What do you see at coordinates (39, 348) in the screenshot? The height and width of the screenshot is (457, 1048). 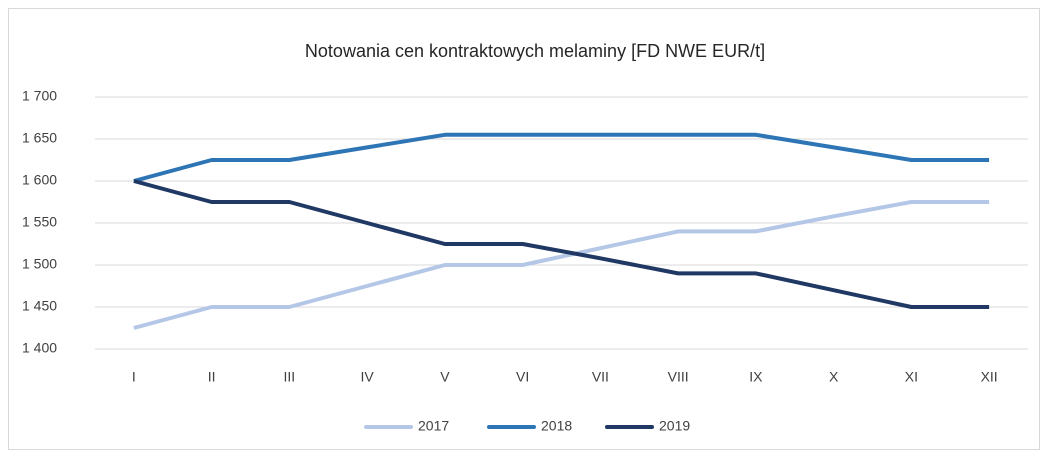 I see `y-tick-label: 1 400` at bounding box center [39, 348].